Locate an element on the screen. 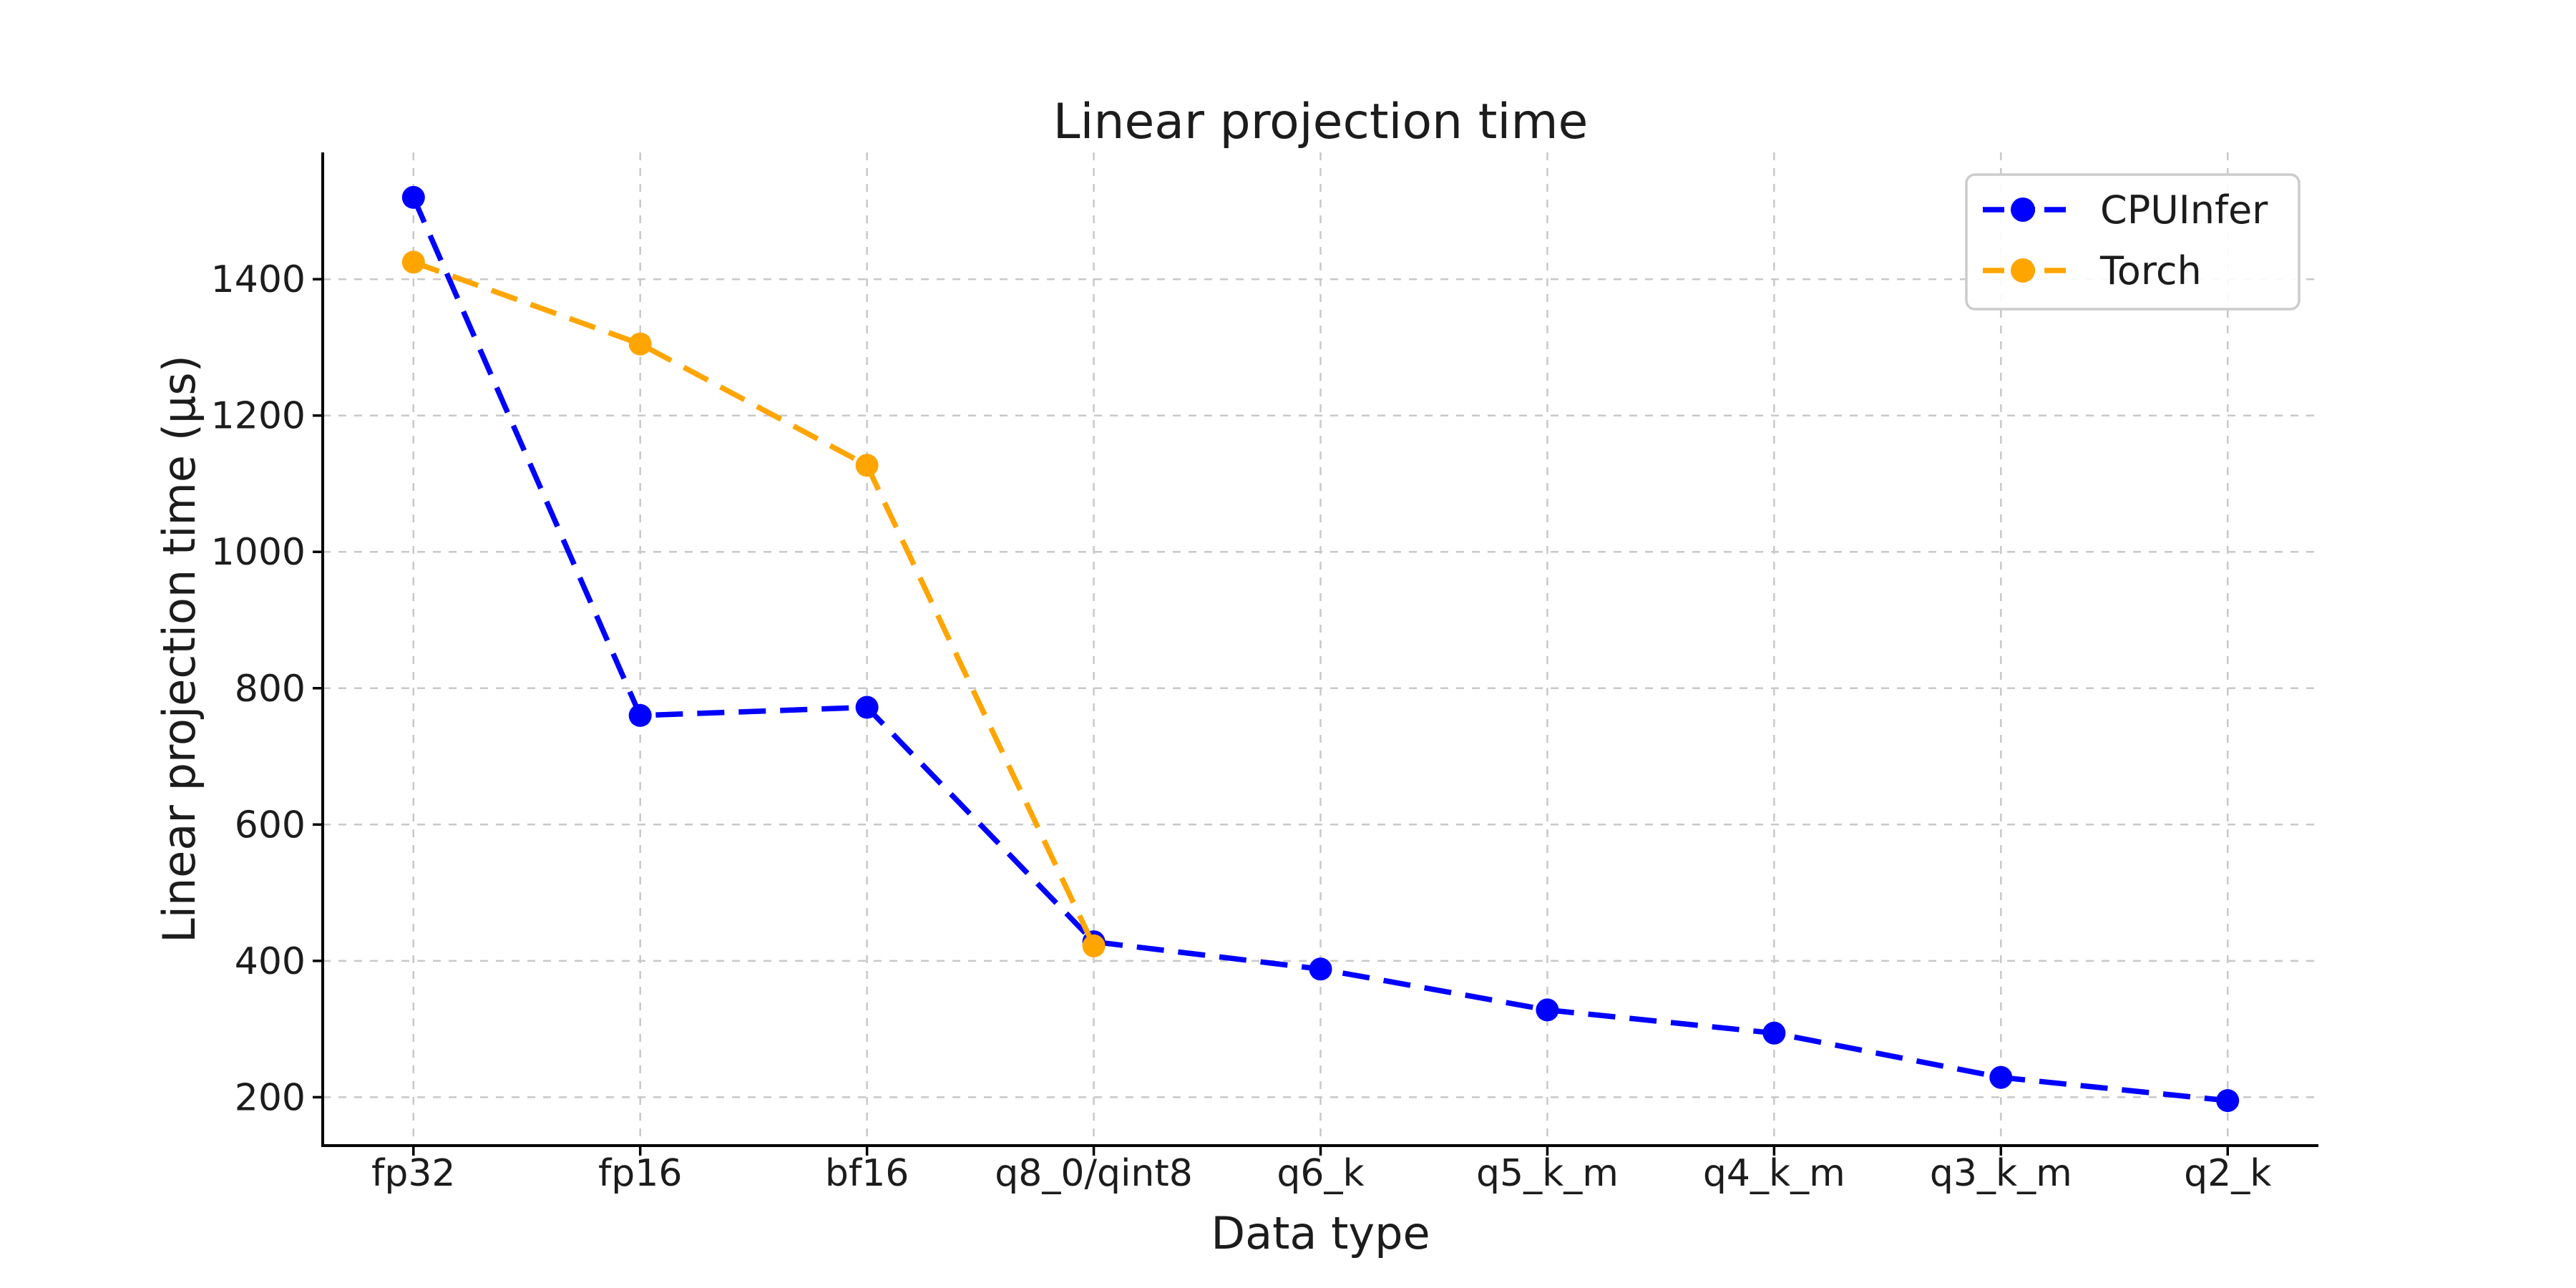 The height and width of the screenshot is (1288, 2576). y-tick-label: 400 is located at coordinates (270, 961).